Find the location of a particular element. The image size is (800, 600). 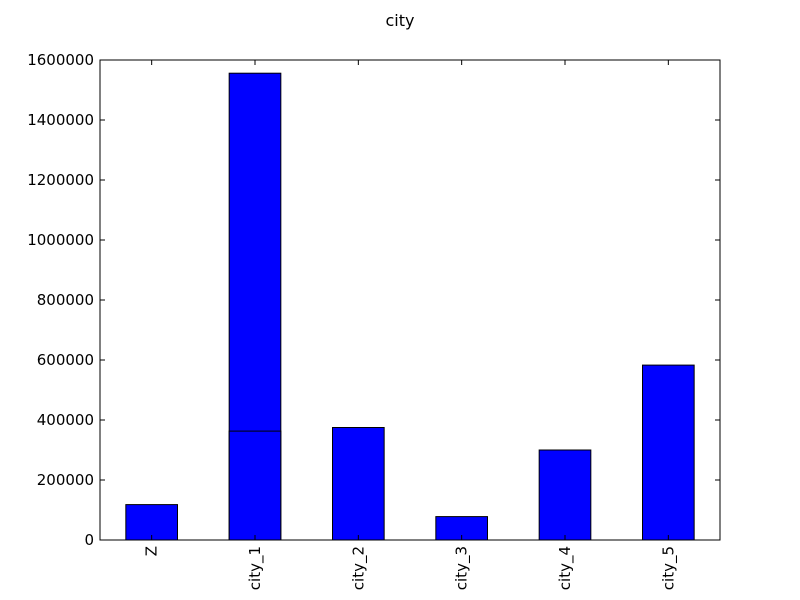

x-tick-label-Z: Z is located at coordinates (152, 551).